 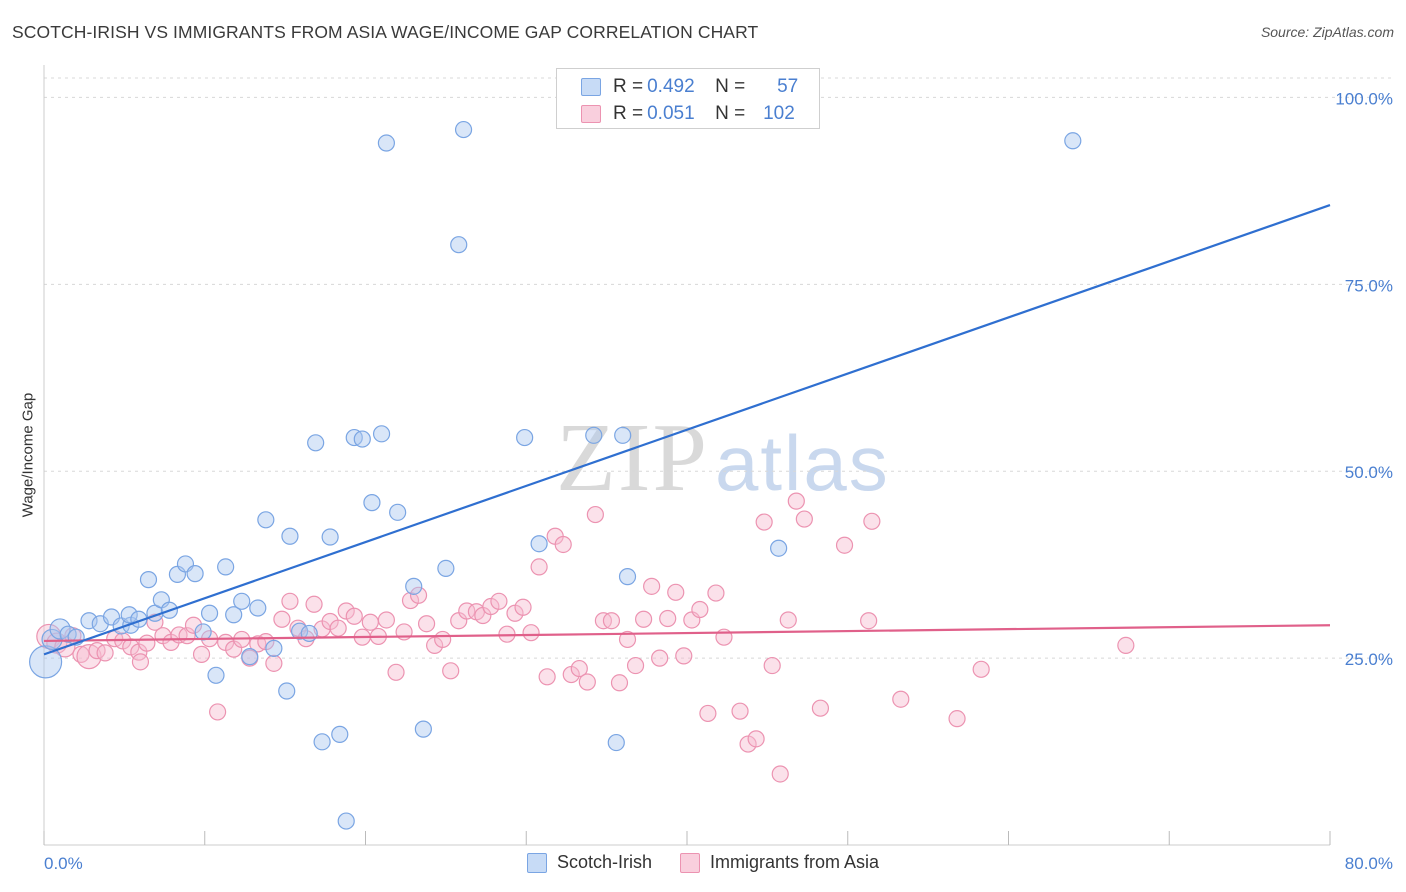 What do you see at coordinates (689, 862) in the screenshot?
I see `pink-swatch` at bounding box center [689, 862].